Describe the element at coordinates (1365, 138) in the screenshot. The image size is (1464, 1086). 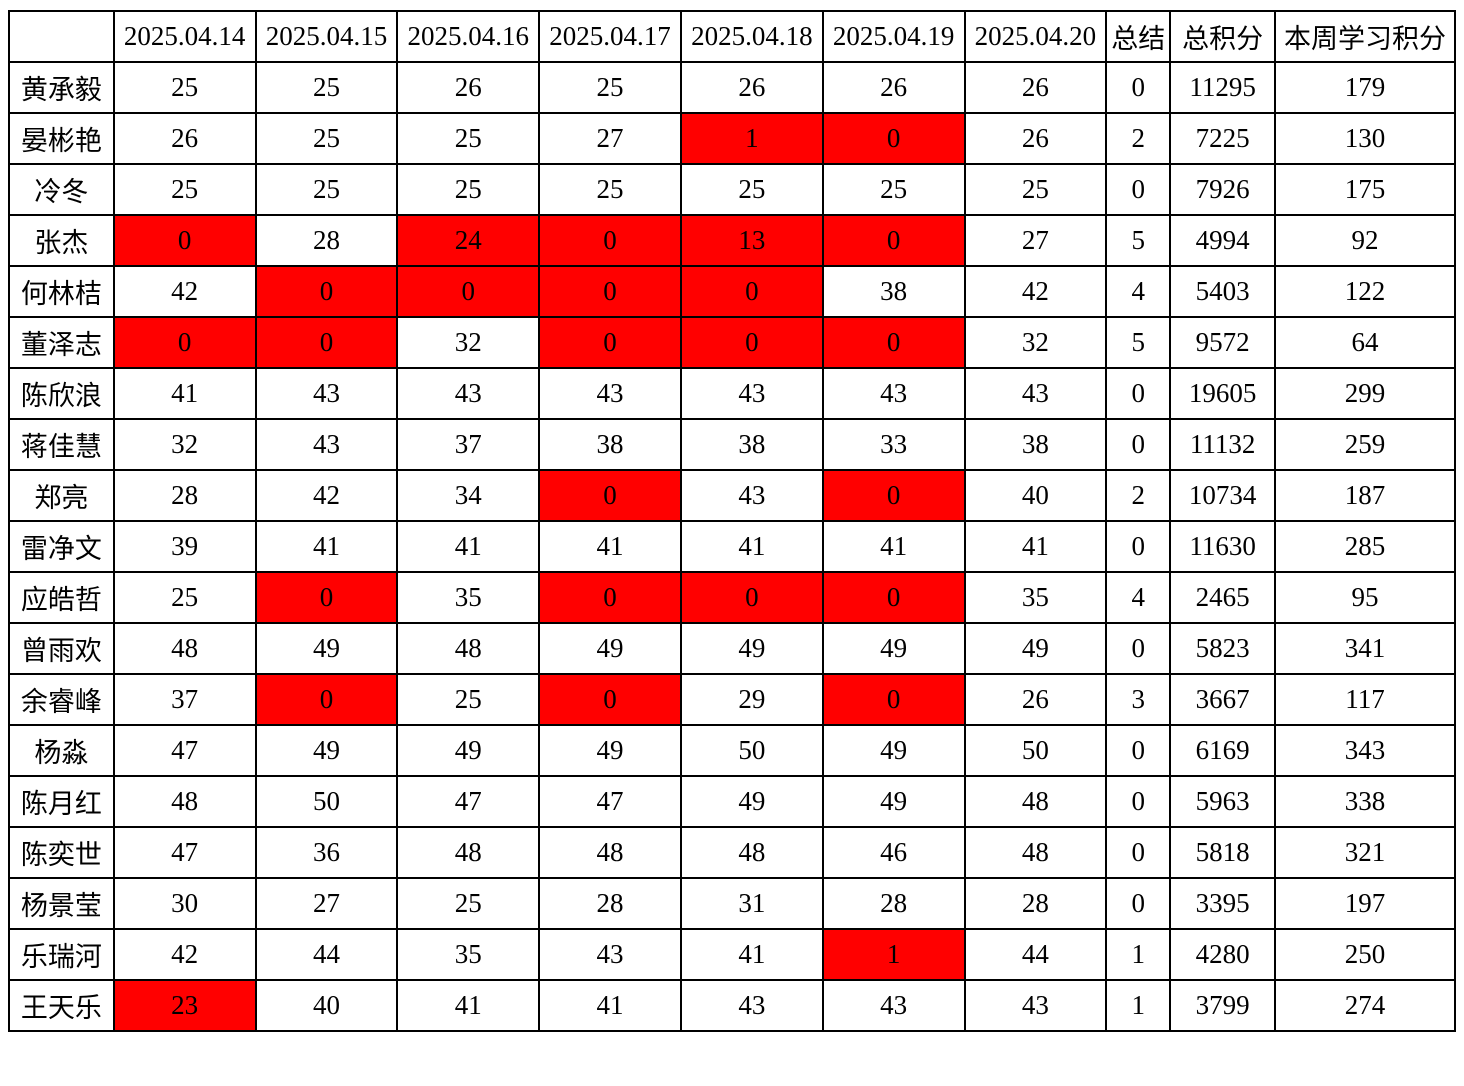
I see `week-study-points-cell: 130` at that location.